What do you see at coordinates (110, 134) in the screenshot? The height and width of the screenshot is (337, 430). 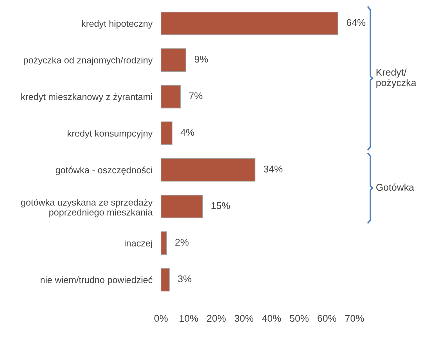 I see `y-tick-label: kredyt konsumpcyjny` at bounding box center [110, 134].